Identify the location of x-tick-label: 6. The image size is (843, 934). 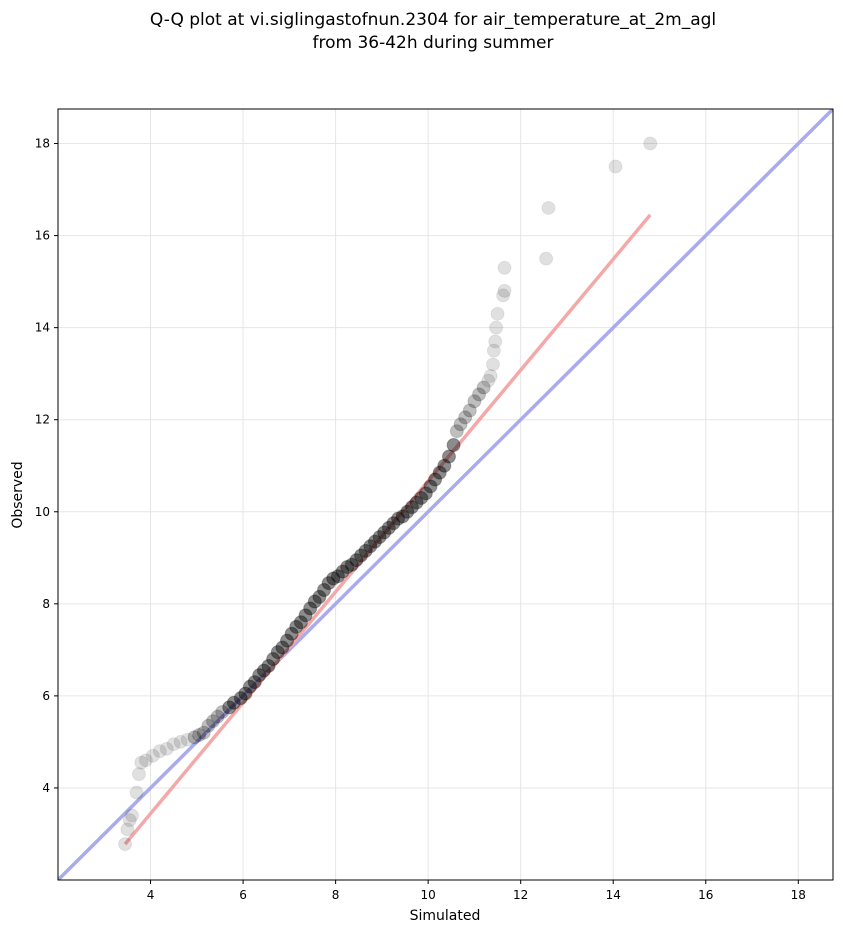
(243, 895).